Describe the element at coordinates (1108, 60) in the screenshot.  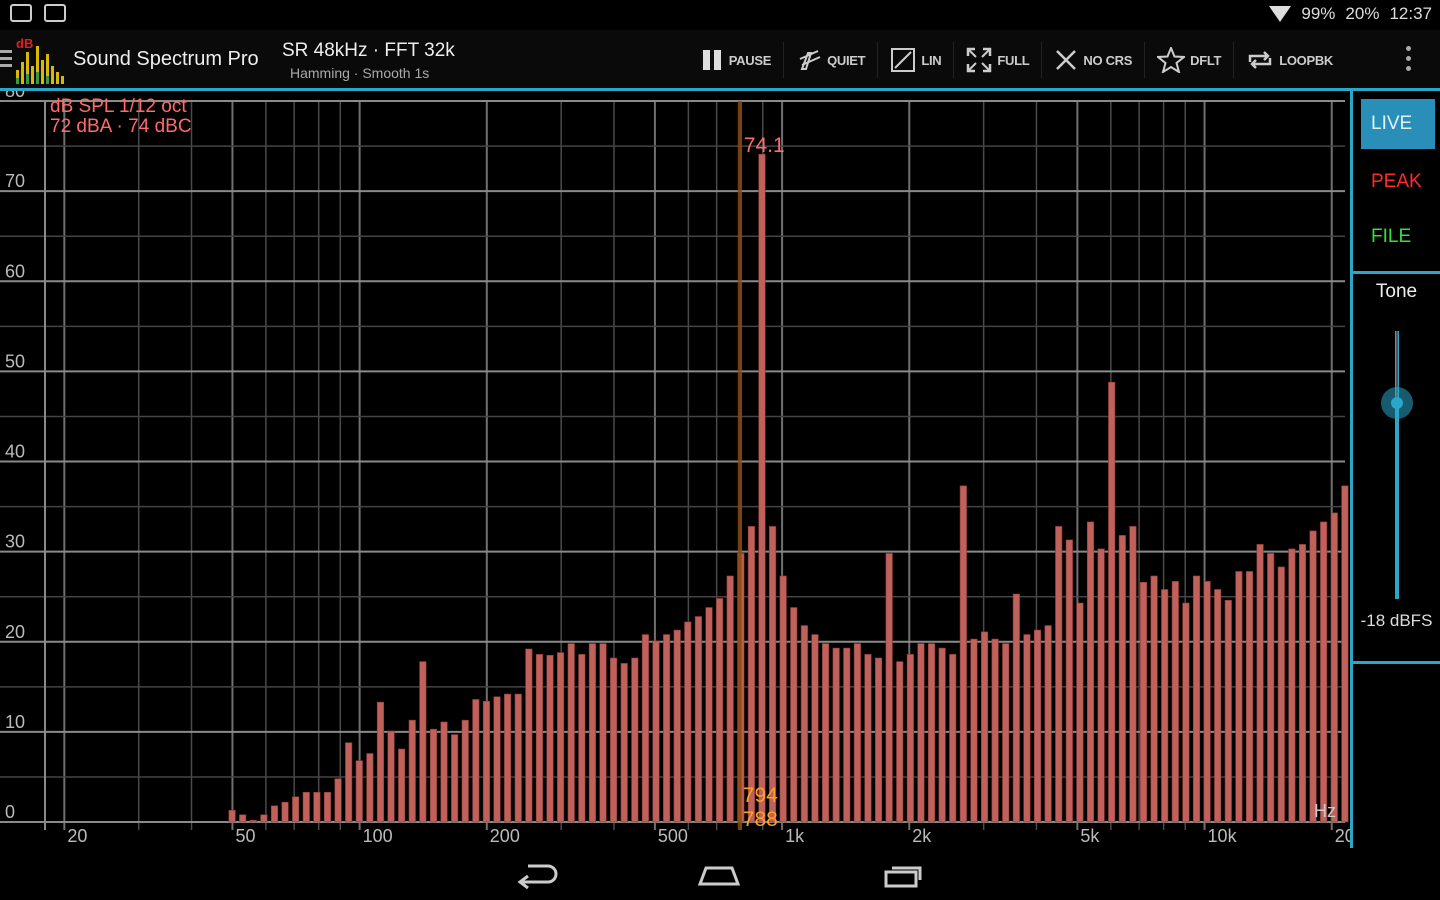
I see `no-cursor-label: NO CRS` at that location.